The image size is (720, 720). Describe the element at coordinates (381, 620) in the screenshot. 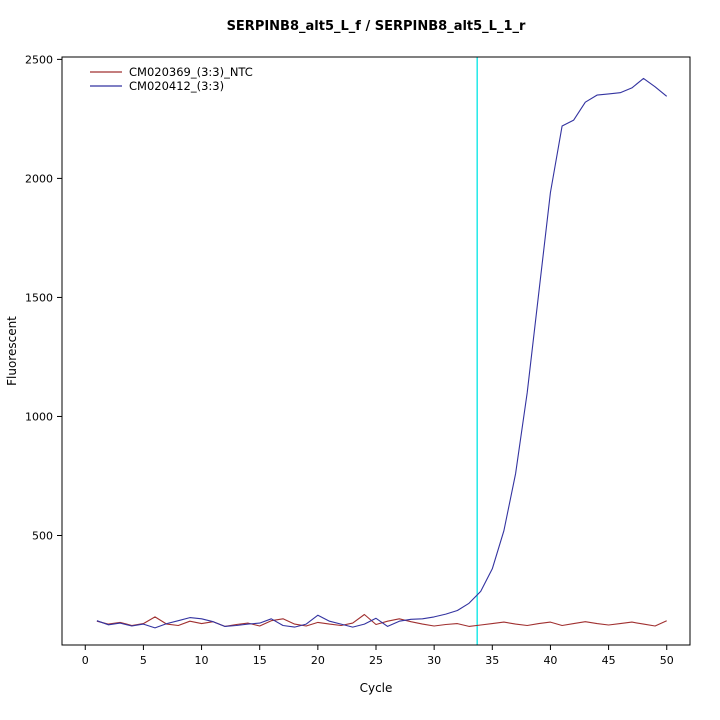

I see `series-line-CM020369_(3:3)_NTC` at that location.